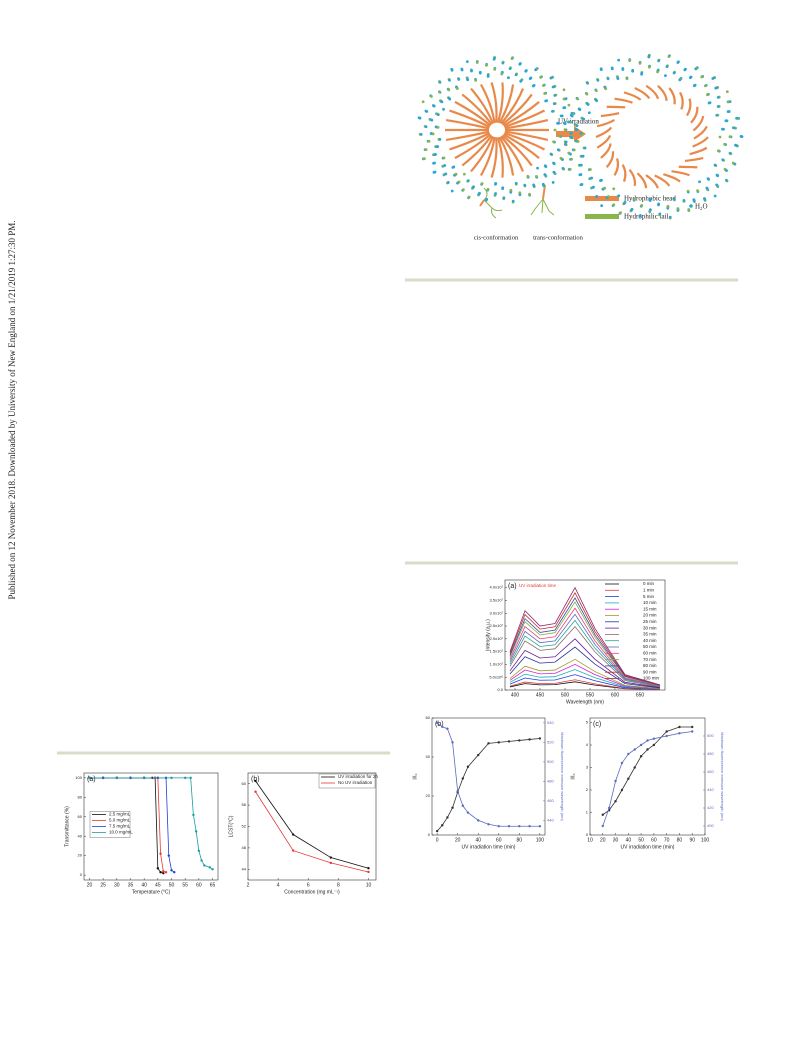 The height and width of the screenshot is (1039, 793). What do you see at coordinates (493, 203) in the screenshot?
I see `cis-molecule` at bounding box center [493, 203].